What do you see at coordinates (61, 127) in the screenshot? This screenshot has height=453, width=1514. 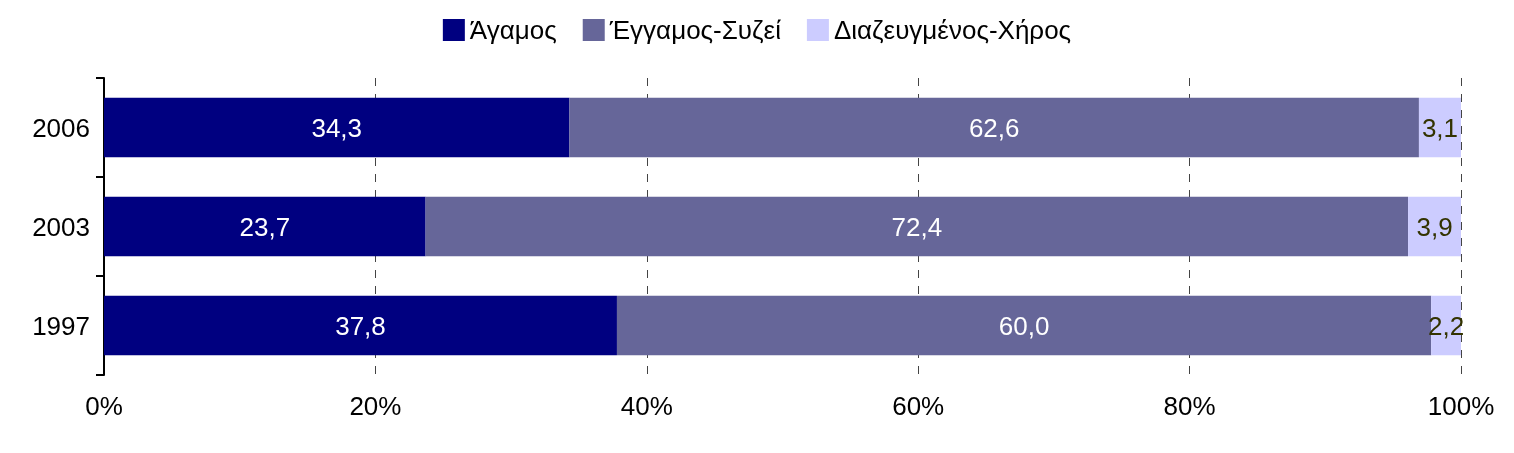 I see `y-tick-label: 2006` at bounding box center [61, 127].